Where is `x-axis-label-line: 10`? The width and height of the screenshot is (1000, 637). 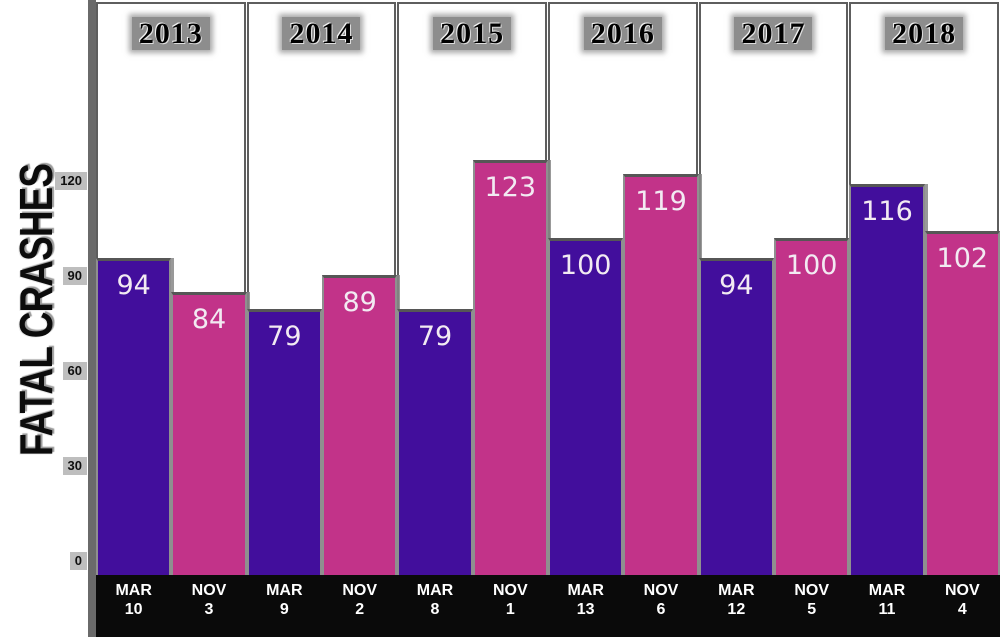 x-axis-label-line: 10 is located at coordinates (133, 609).